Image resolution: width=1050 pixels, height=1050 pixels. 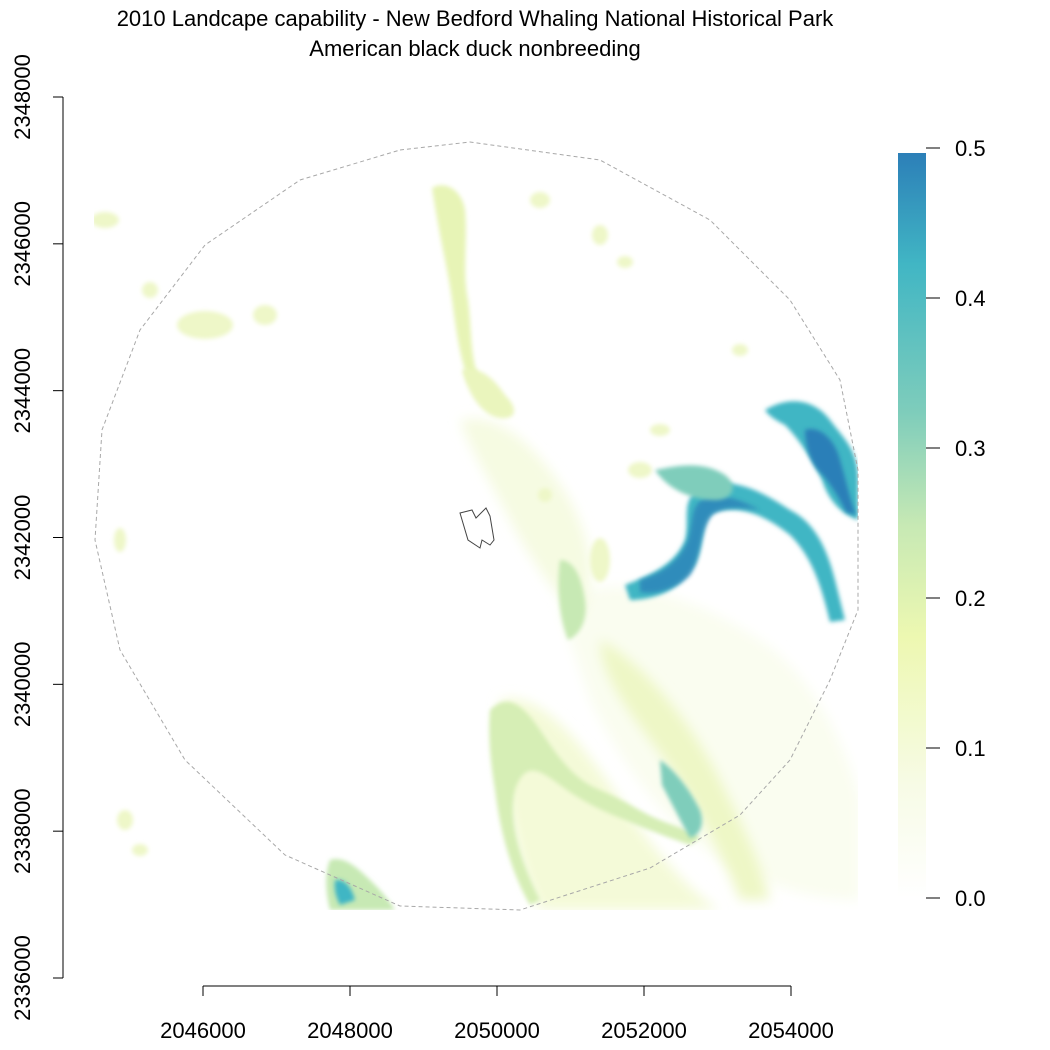 I want to click on park-boundary-outline, so click(x=477, y=528).